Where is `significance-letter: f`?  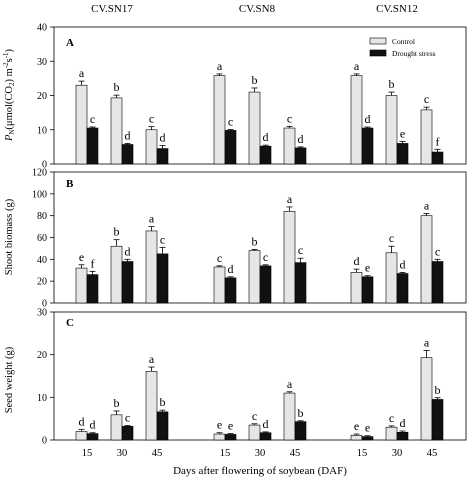 significance-letter: f is located at coordinates (93, 263).